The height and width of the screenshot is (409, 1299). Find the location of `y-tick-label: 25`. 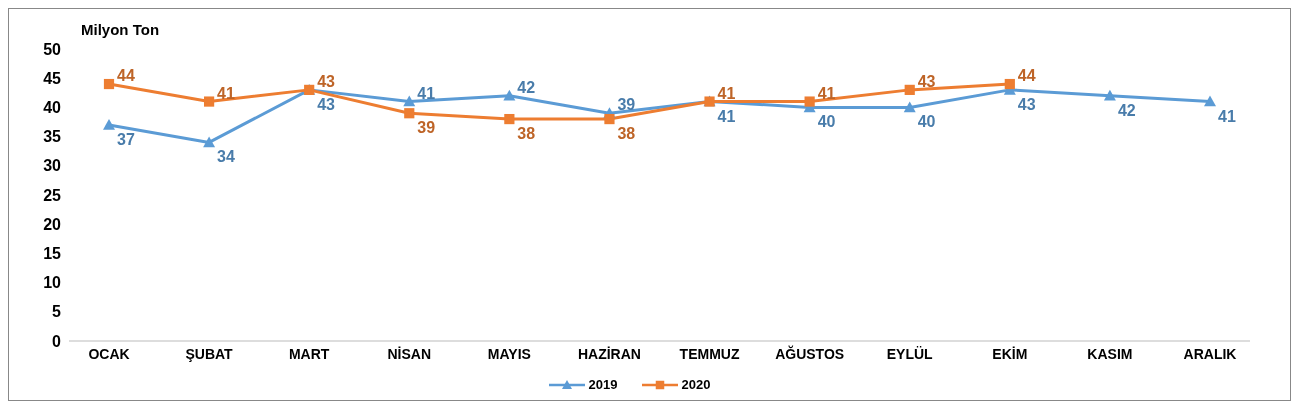

y-tick-label: 25 is located at coordinates (52, 195).